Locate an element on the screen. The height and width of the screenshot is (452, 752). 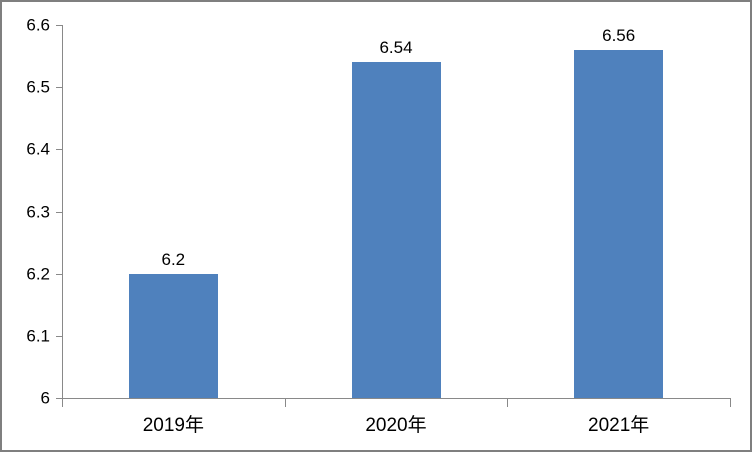
y-axis-tick-label: 6.1 is located at coordinates (38, 336).